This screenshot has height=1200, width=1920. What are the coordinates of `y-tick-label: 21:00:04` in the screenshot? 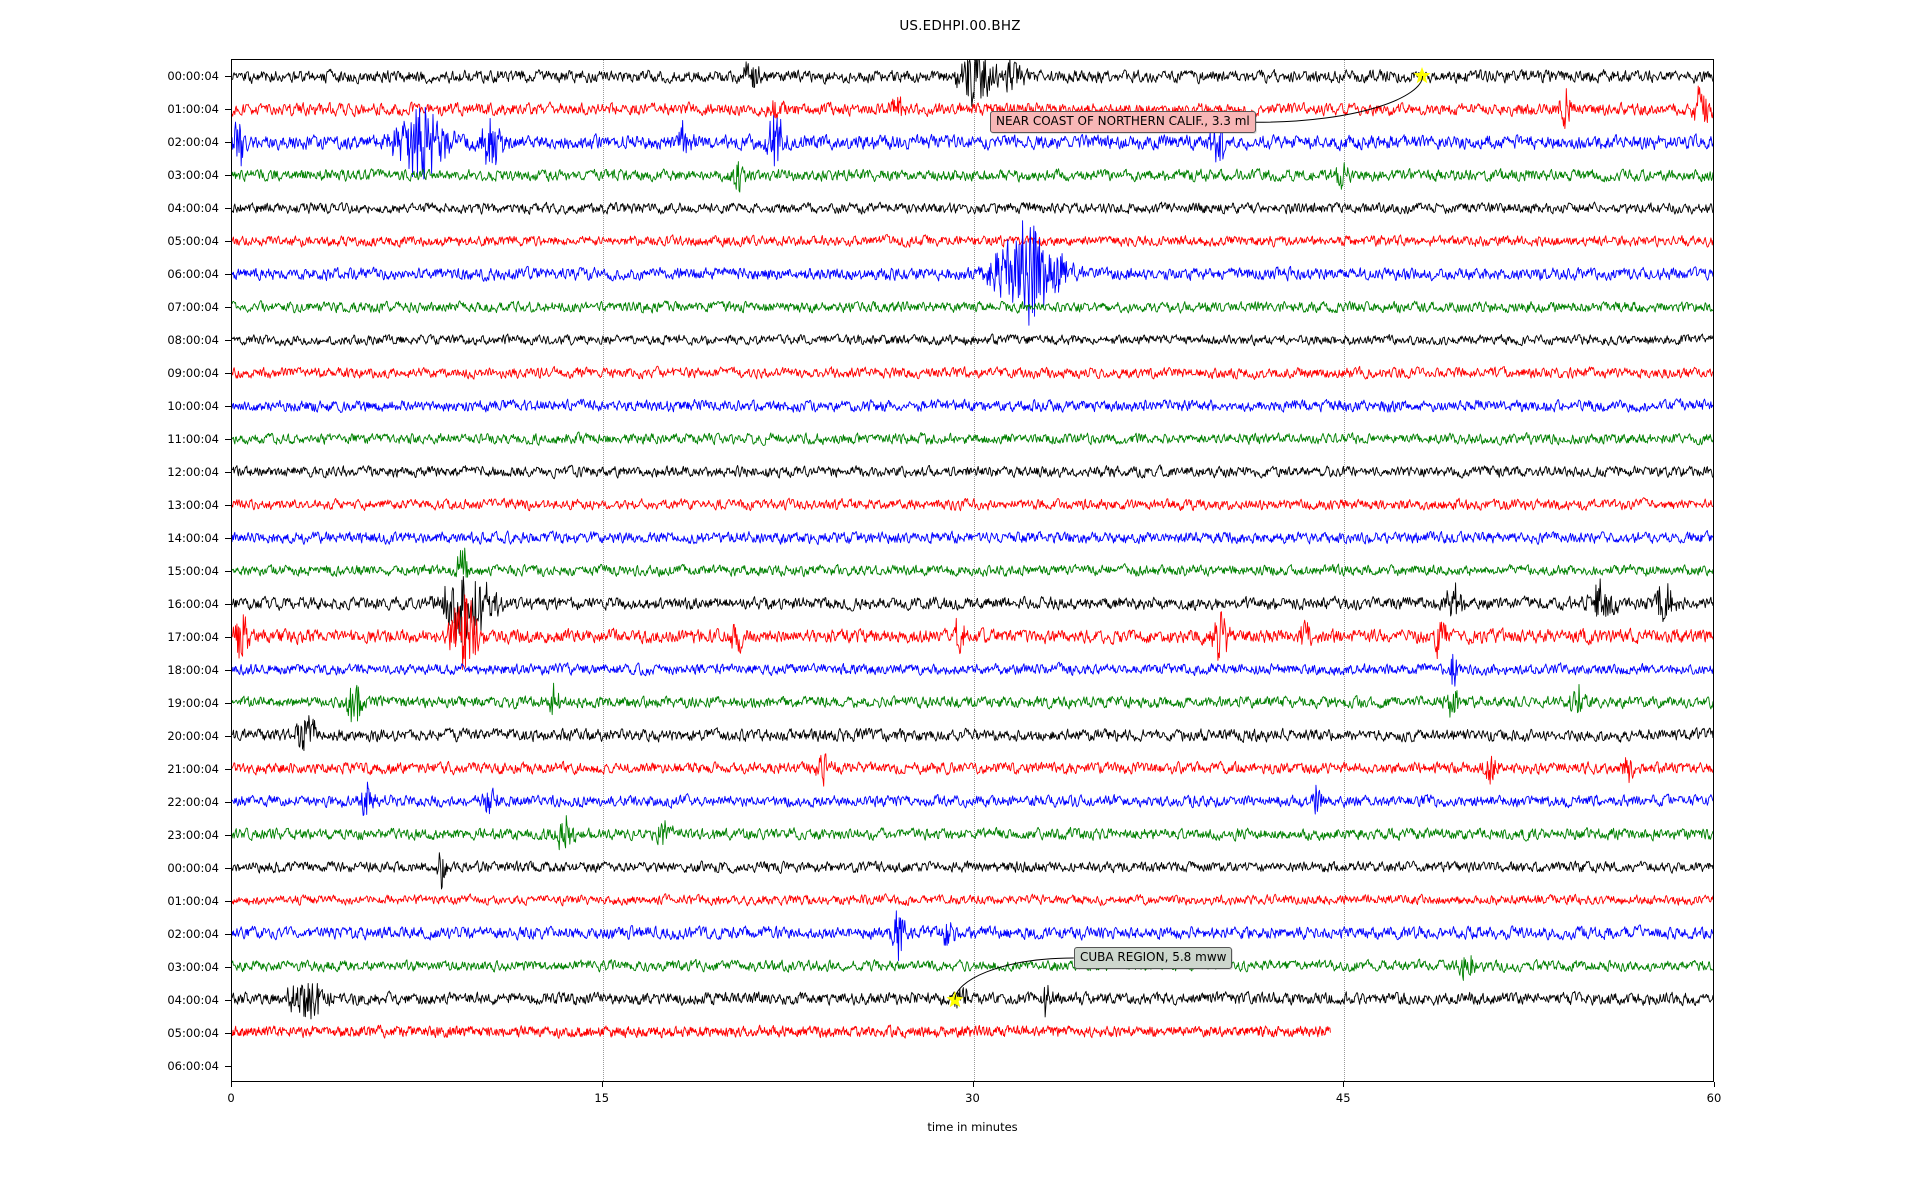 It's located at (193, 768).